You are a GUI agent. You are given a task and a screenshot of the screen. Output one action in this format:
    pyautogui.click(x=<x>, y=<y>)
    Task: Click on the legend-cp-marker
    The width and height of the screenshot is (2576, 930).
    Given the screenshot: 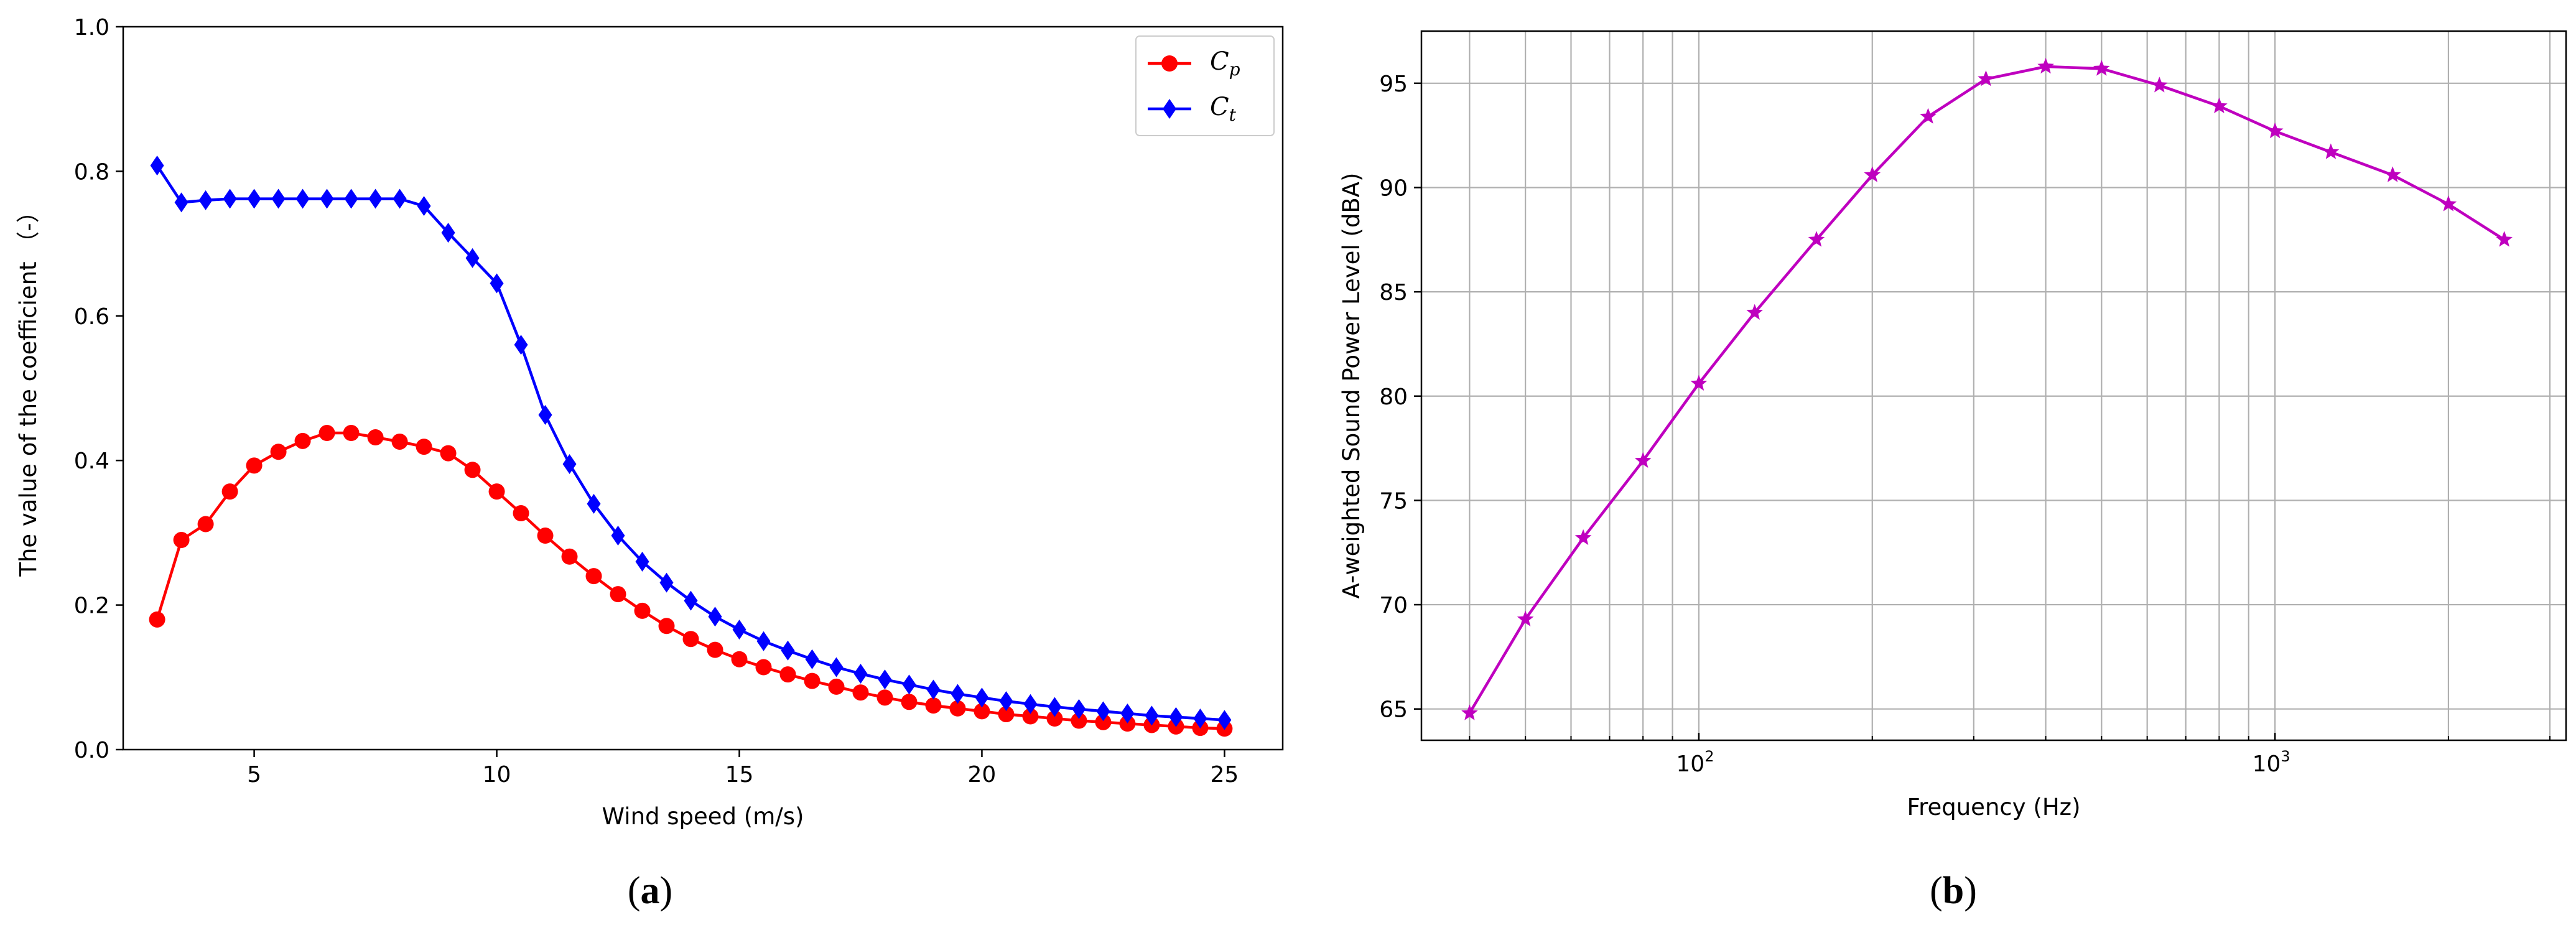 What is the action you would take?
    pyautogui.click(x=1169, y=63)
    